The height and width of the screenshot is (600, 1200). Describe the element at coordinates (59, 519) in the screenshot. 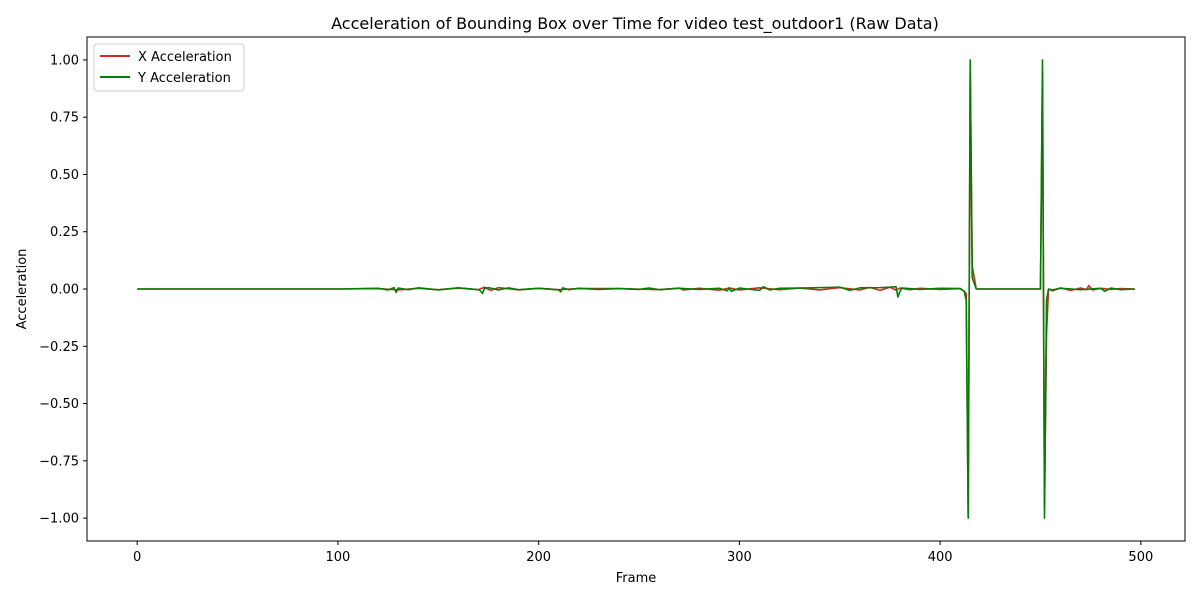

I see `y-tick-label: −1.00` at that location.